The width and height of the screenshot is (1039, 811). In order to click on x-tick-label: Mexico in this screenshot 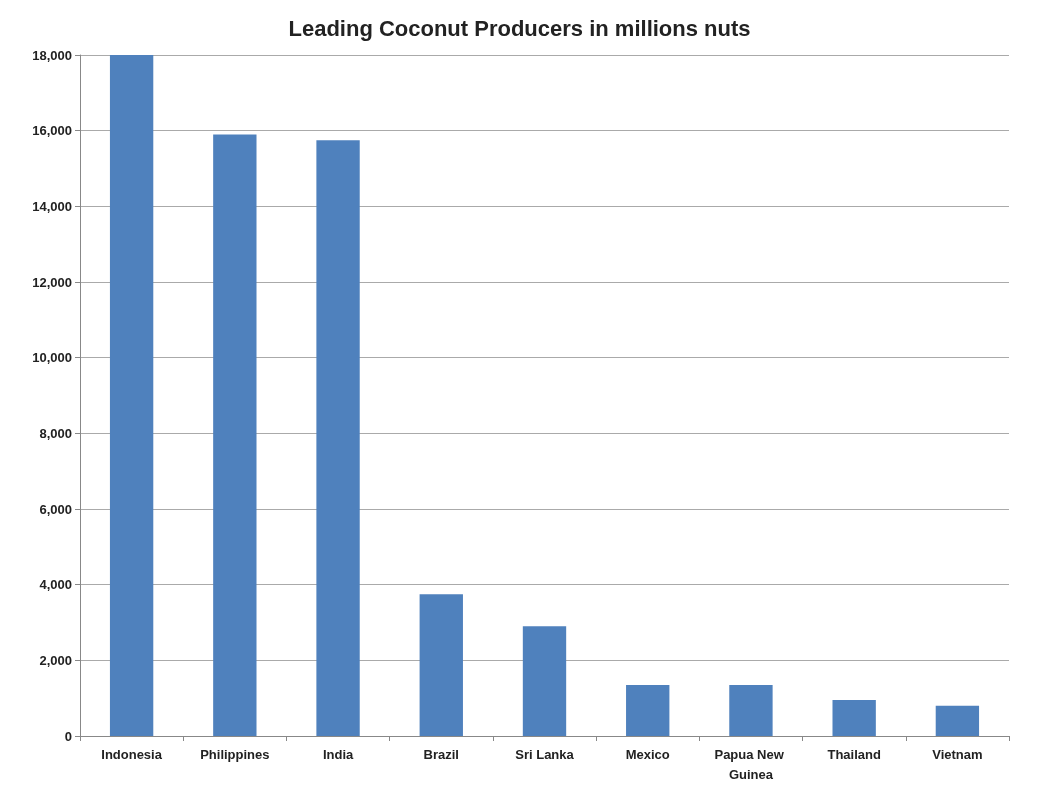, I will do `click(647, 754)`.